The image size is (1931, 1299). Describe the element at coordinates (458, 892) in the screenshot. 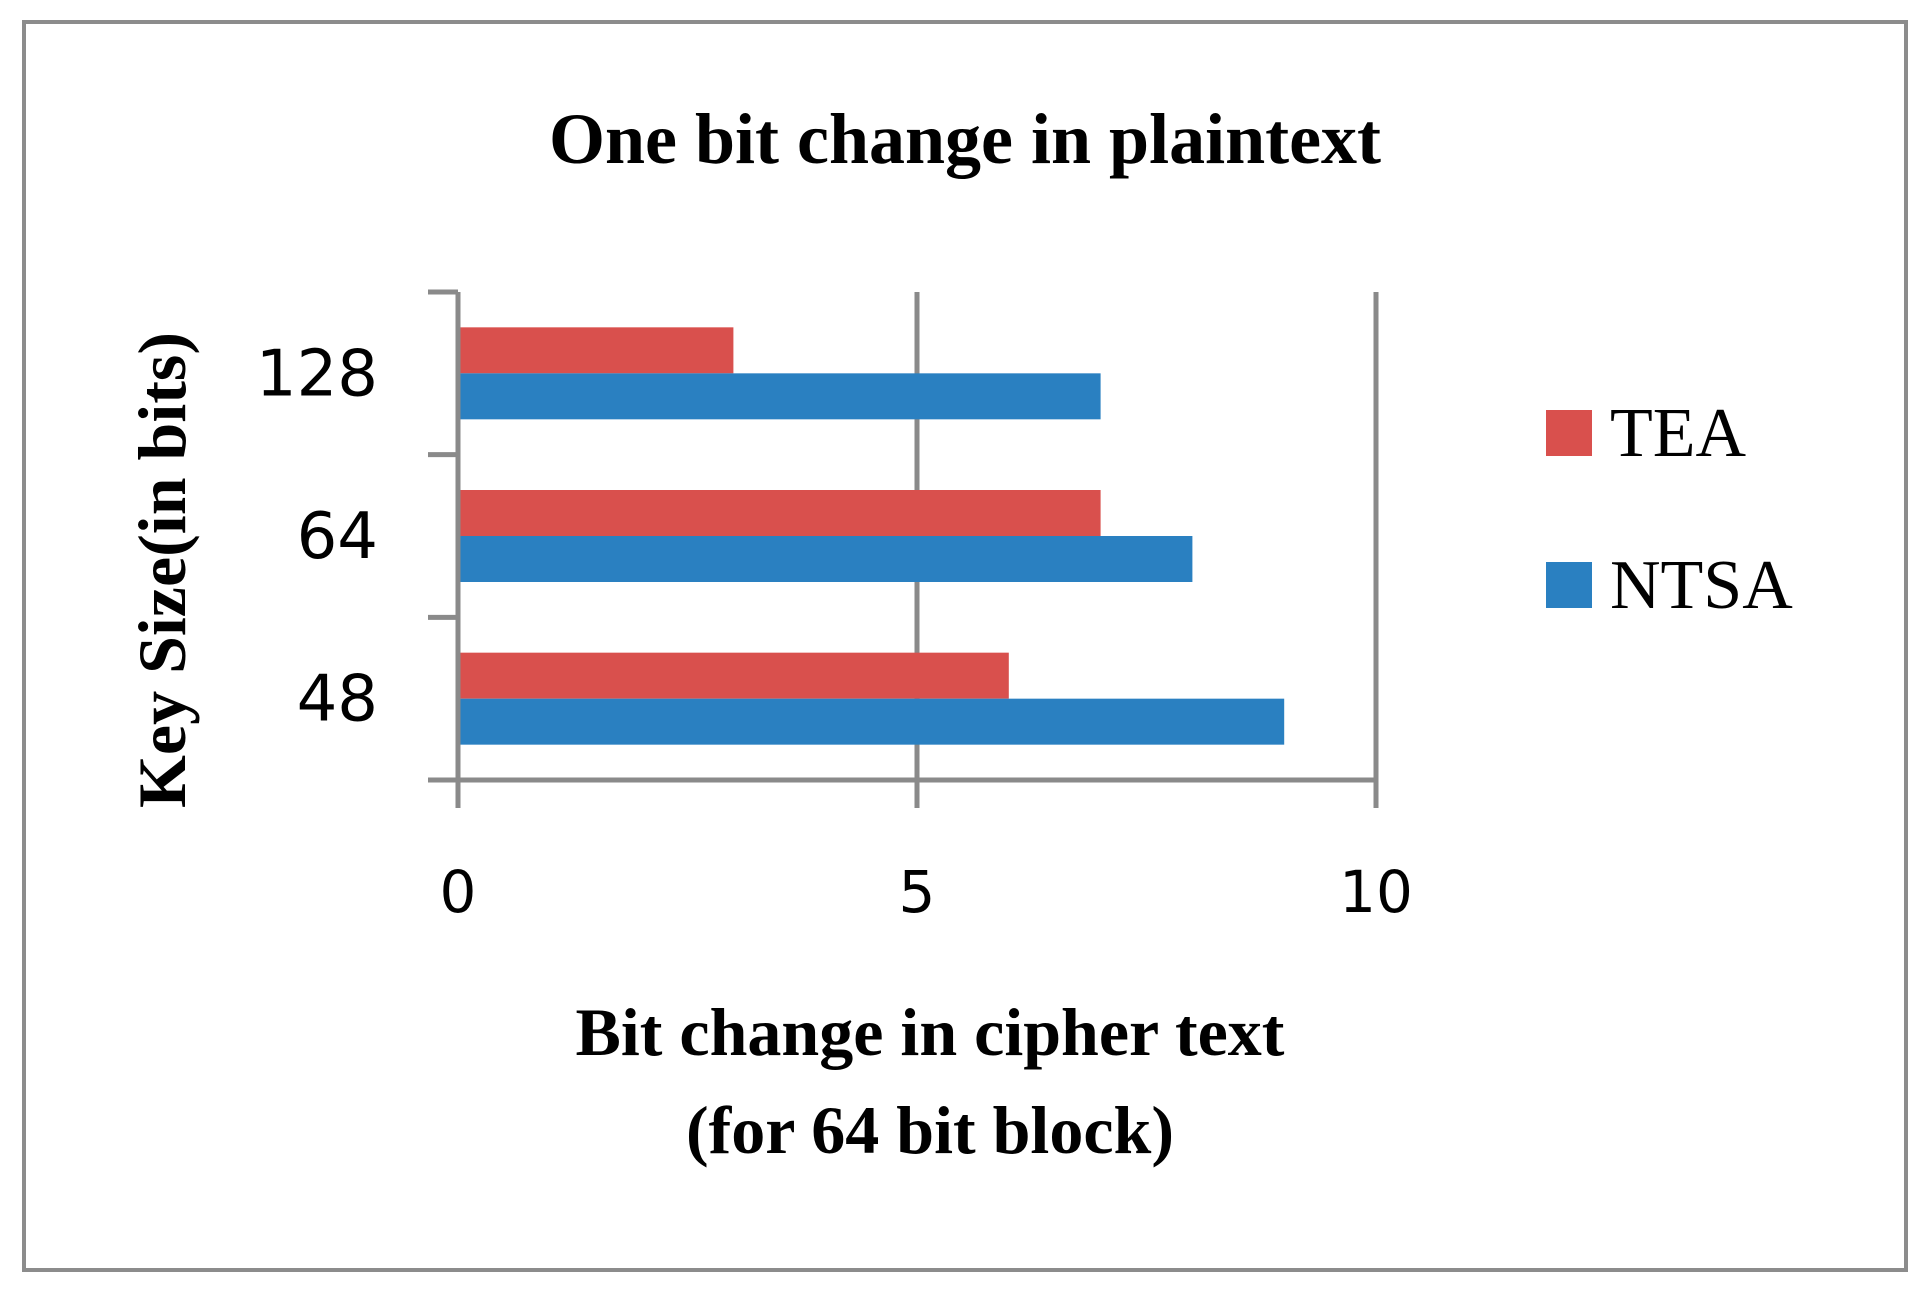

I see `x-tick-label-0: 0` at that location.